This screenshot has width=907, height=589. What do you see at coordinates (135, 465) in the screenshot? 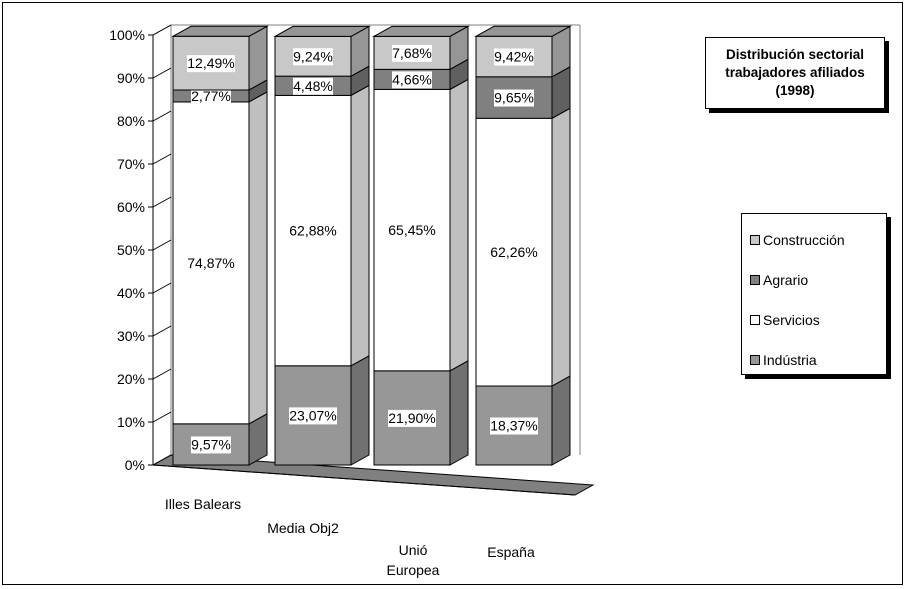
I see `y-tick-label: 0%` at bounding box center [135, 465].